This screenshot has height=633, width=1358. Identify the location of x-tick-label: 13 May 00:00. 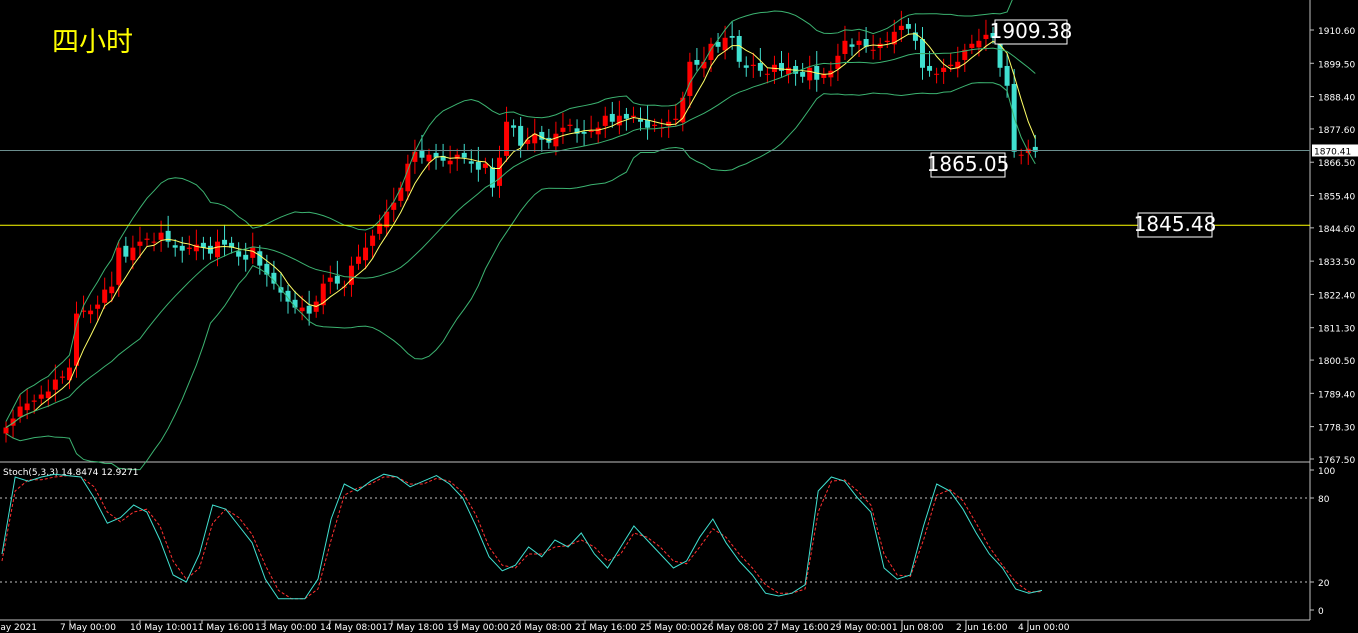
(286, 628).